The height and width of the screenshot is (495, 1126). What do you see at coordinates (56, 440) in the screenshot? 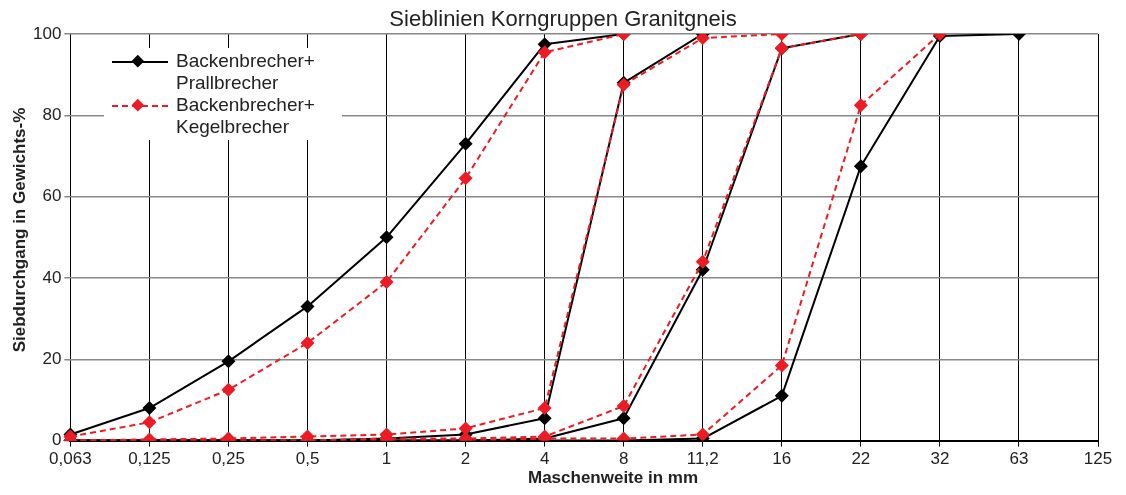
I see `y-tick-label: 0` at bounding box center [56, 440].